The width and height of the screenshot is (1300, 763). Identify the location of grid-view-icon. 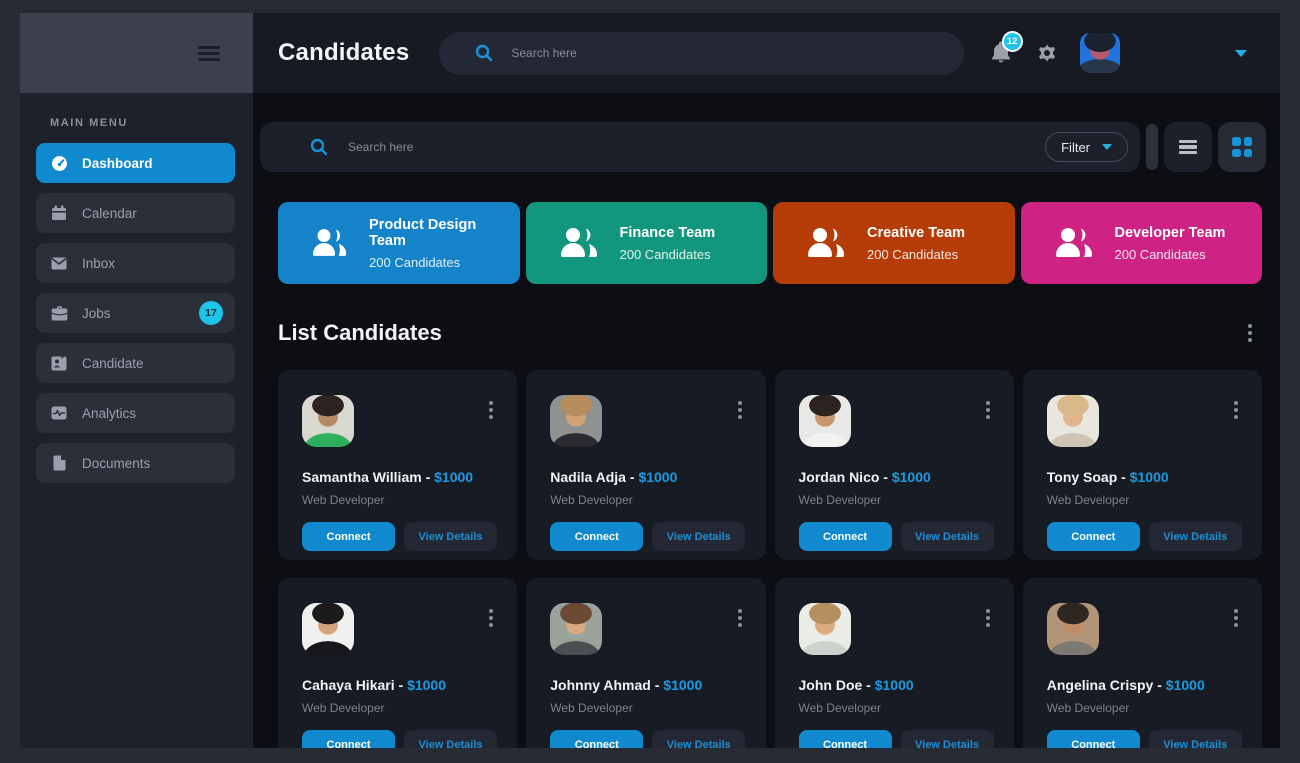
(1242, 147).